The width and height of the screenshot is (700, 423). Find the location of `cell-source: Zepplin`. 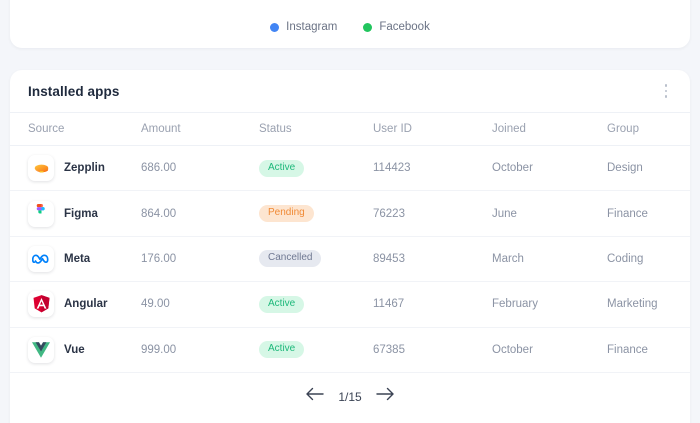

cell-source: Zepplin is located at coordinates (75, 168).